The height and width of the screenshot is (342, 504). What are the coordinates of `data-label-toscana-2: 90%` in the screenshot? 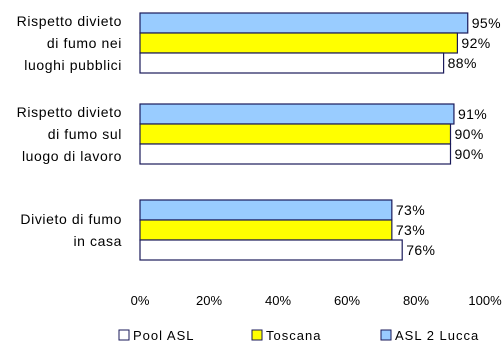 It's located at (469, 134).